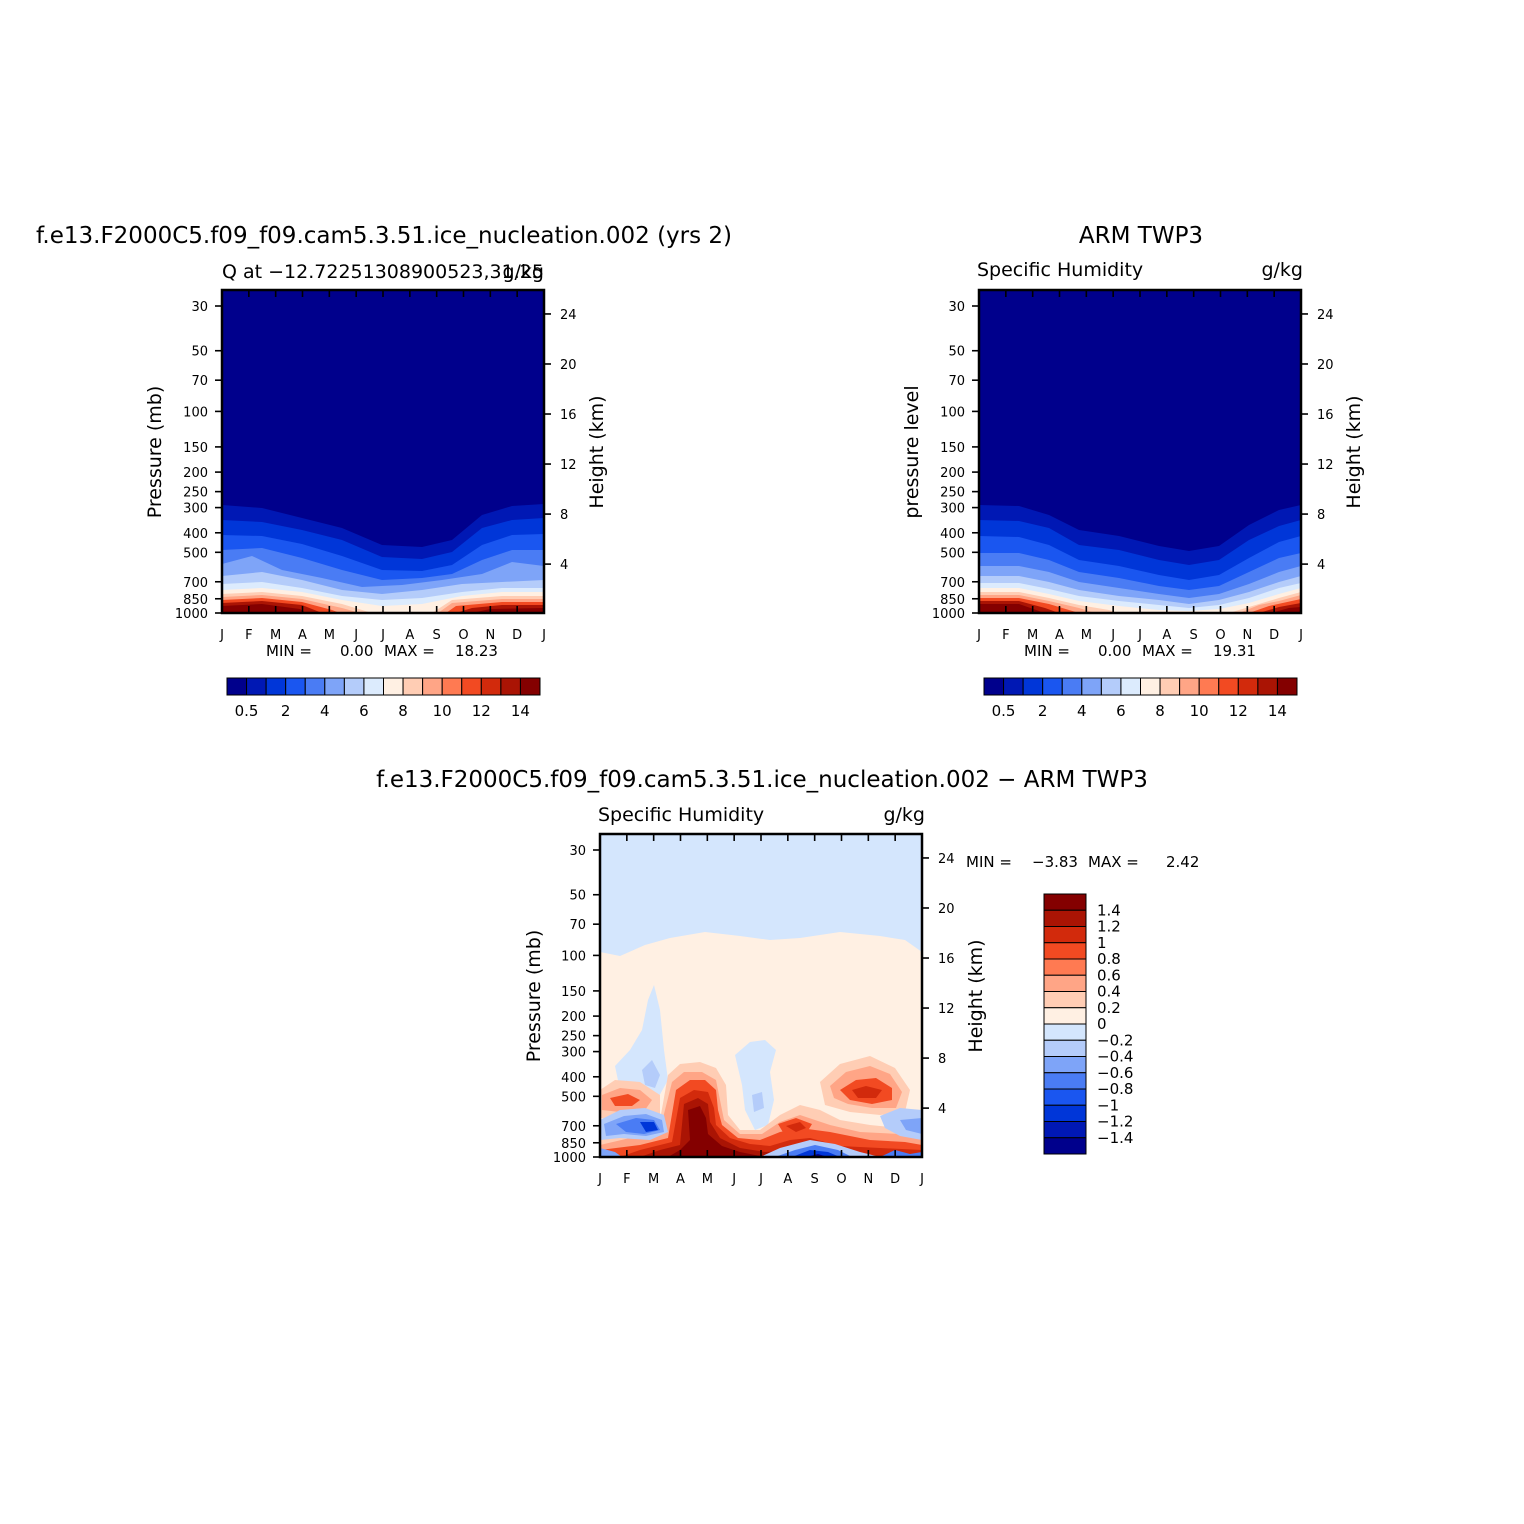 This screenshot has height=1524, width=1524. What do you see at coordinates (956, 307) in the screenshot?
I see `y-tick-label: 30` at bounding box center [956, 307].